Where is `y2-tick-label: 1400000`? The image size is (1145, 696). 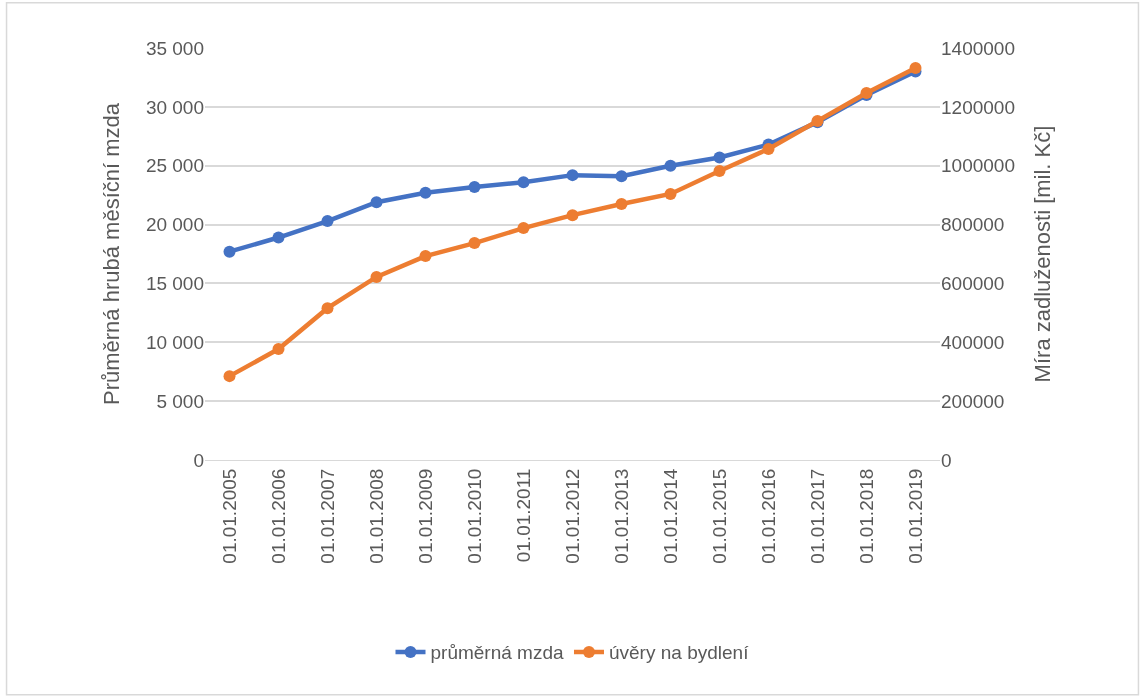 y2-tick-label: 1400000 is located at coordinates (978, 48).